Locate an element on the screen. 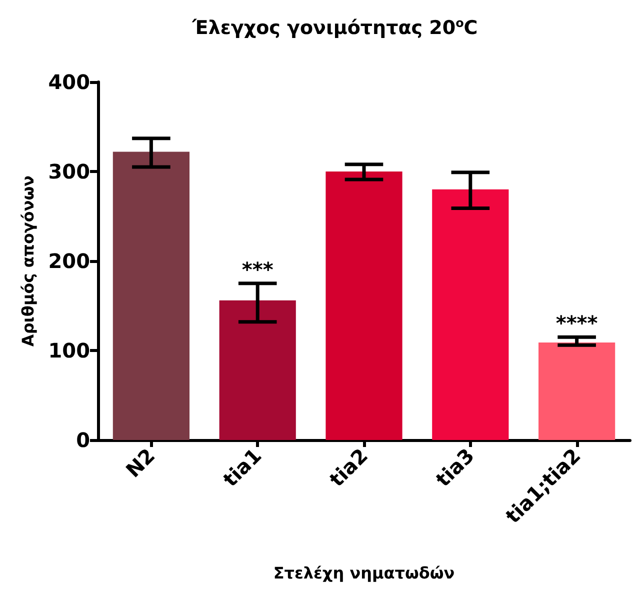  annotation: *** is located at coordinates (258, 269).